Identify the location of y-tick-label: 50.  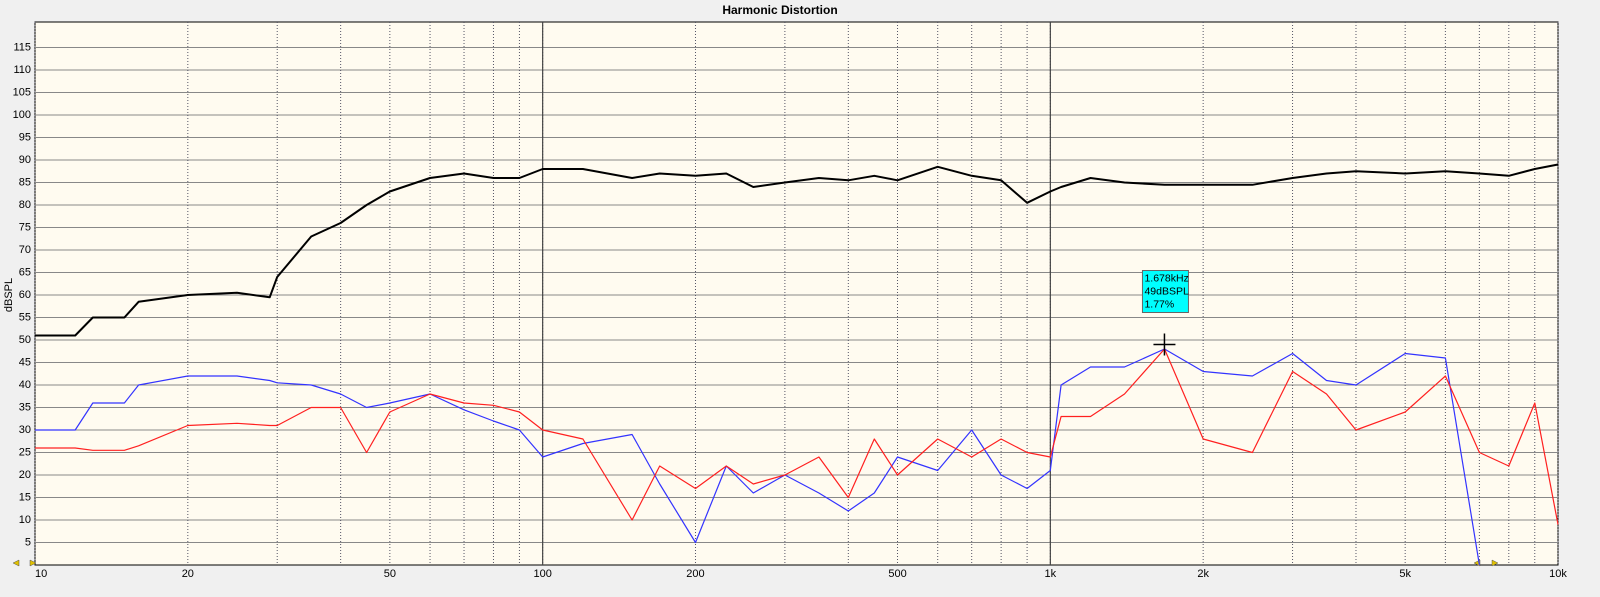
(25, 340).